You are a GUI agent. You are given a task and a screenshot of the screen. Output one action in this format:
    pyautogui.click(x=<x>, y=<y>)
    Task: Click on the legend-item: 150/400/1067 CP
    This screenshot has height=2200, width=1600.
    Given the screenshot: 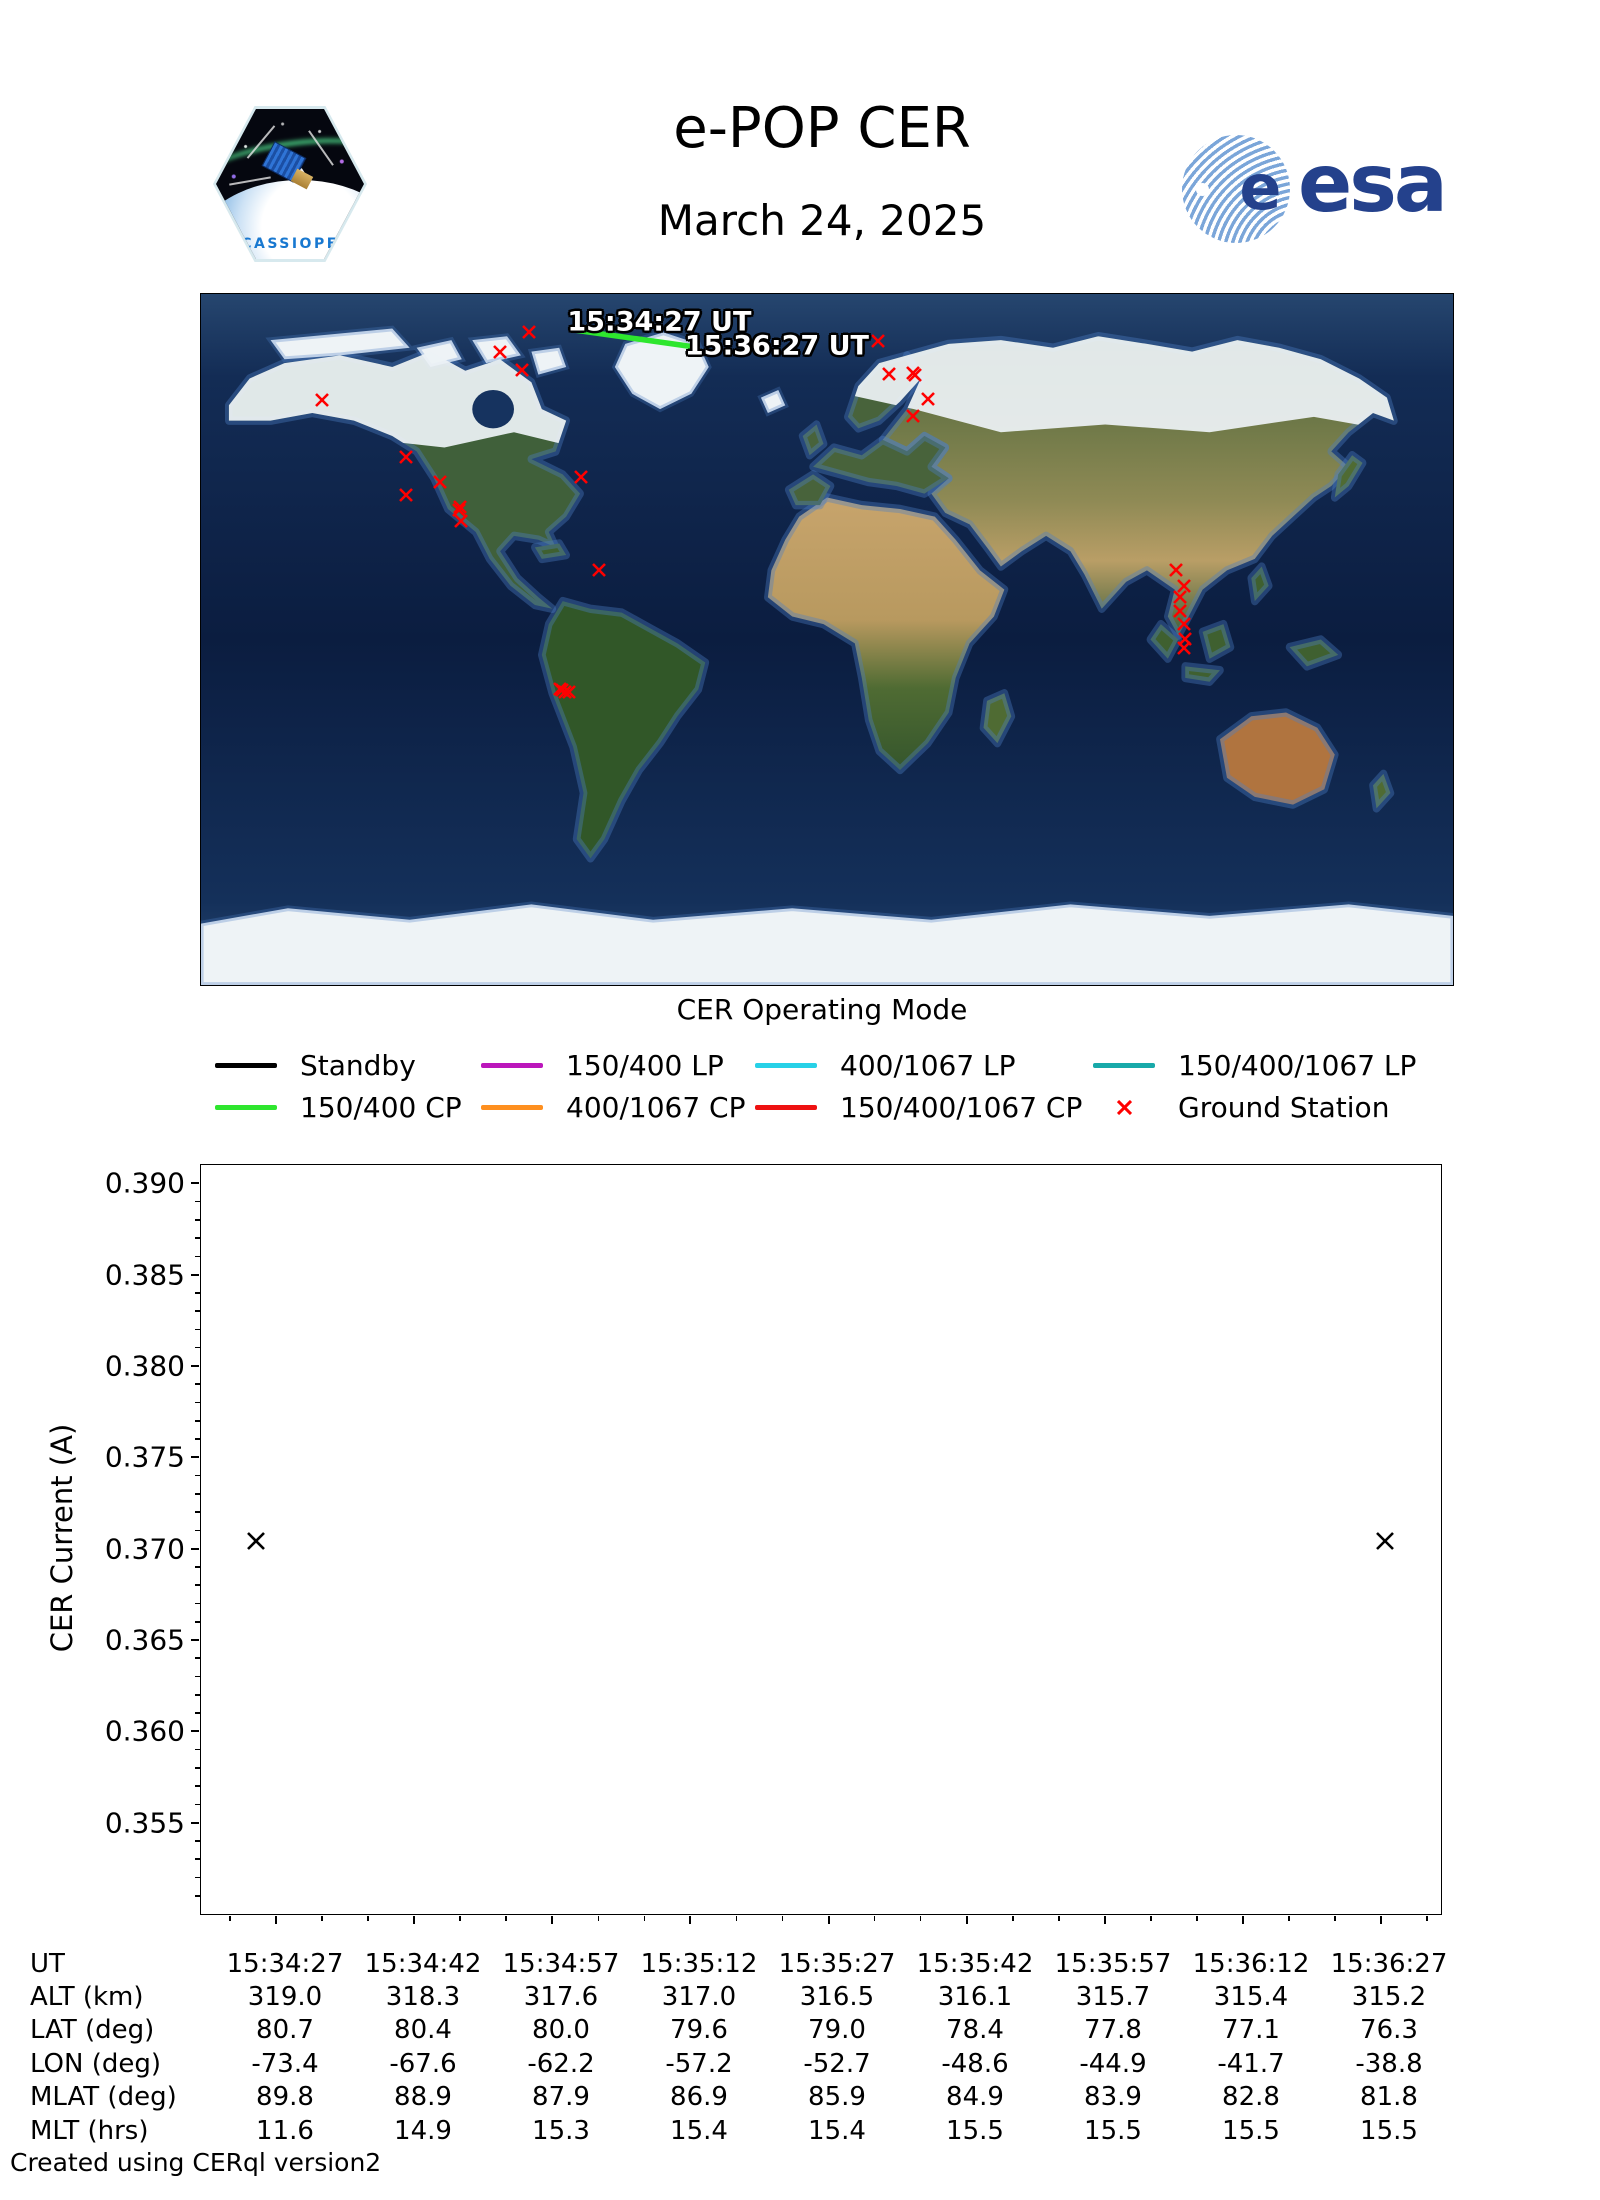 What is the action you would take?
    pyautogui.click(x=923, y=1107)
    